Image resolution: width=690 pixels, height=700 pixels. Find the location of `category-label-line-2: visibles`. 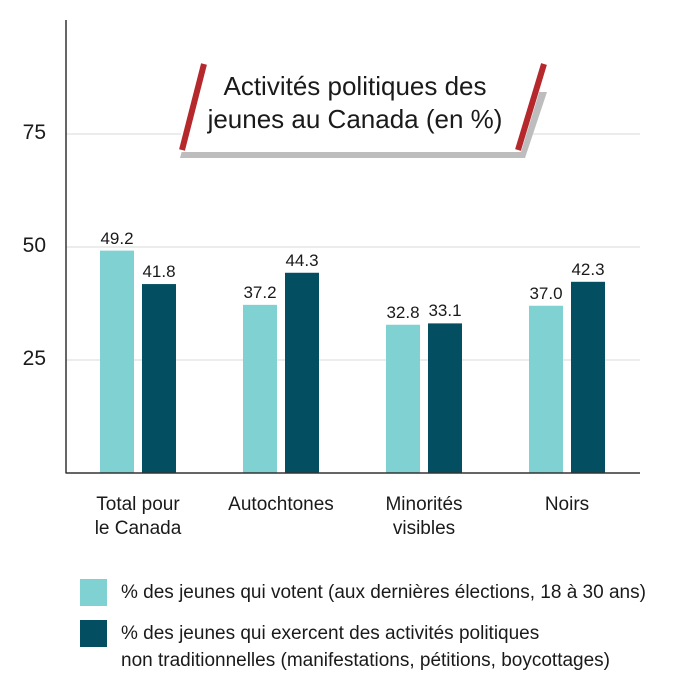

category-label-line-2: visibles is located at coordinates (424, 528).